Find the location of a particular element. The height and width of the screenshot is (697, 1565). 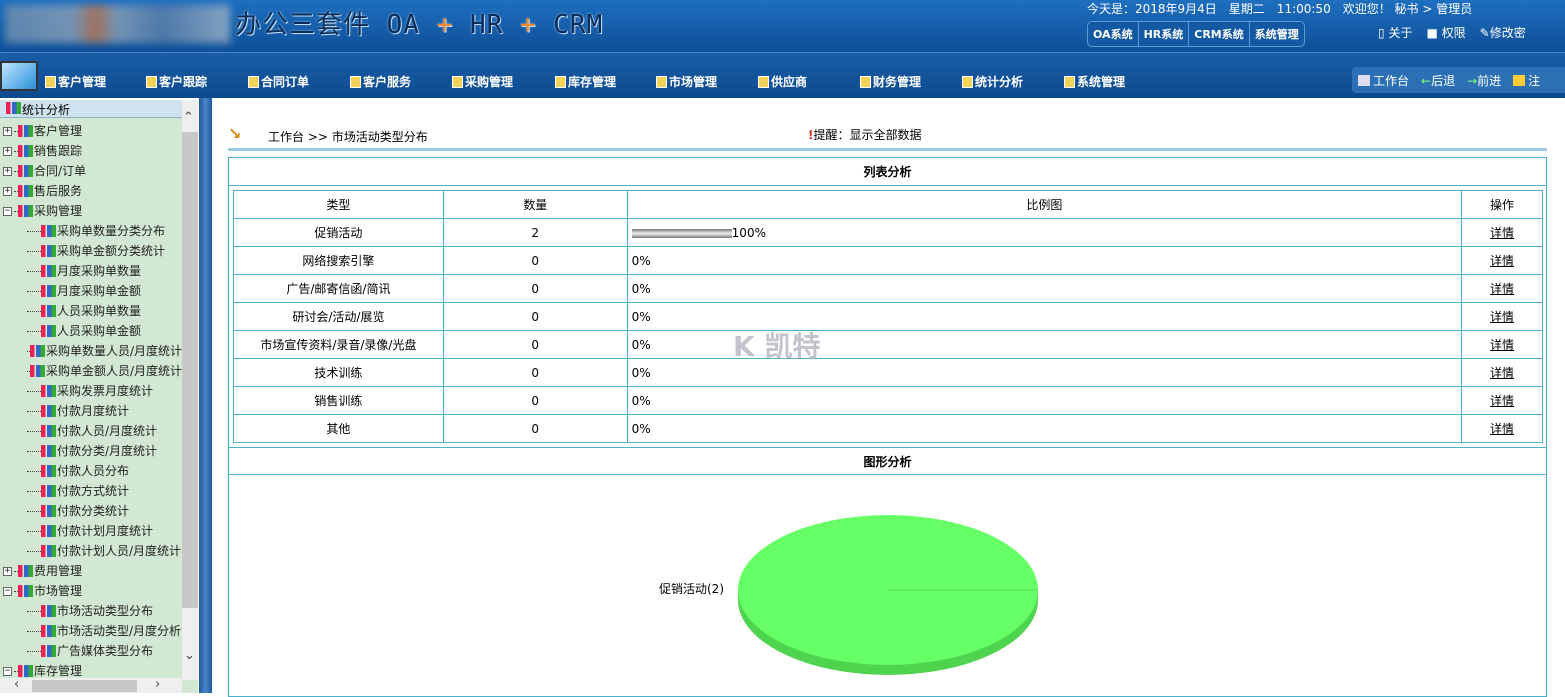

nav-finance: 财务管理 is located at coordinates (890, 81).